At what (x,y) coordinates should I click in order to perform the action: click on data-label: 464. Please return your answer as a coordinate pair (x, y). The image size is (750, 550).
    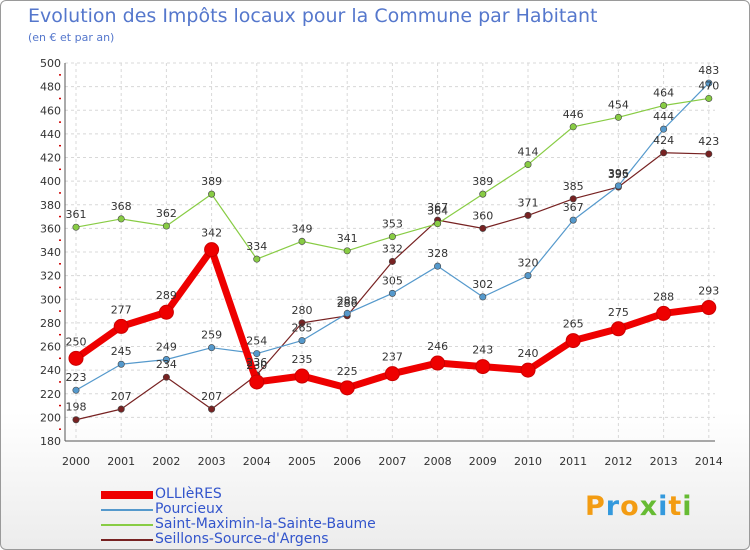
    Looking at the image, I should click on (663, 93).